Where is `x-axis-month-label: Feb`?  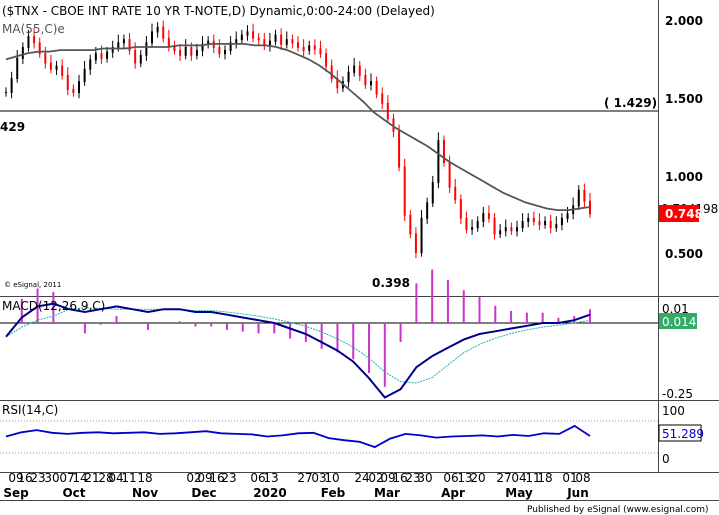
x-axis-month-label: Feb is located at coordinates (333, 493).